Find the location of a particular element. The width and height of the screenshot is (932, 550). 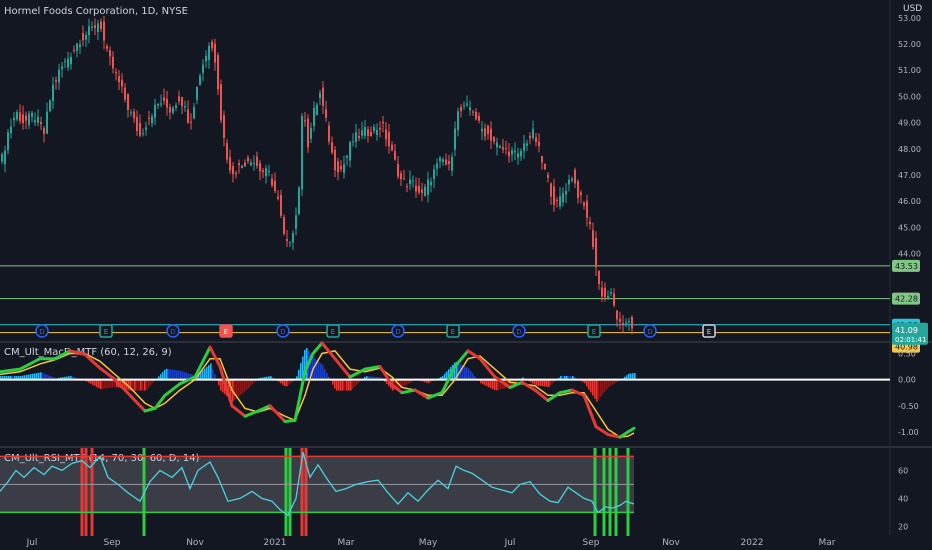

time-axis-label: 2021 is located at coordinates (275, 543).